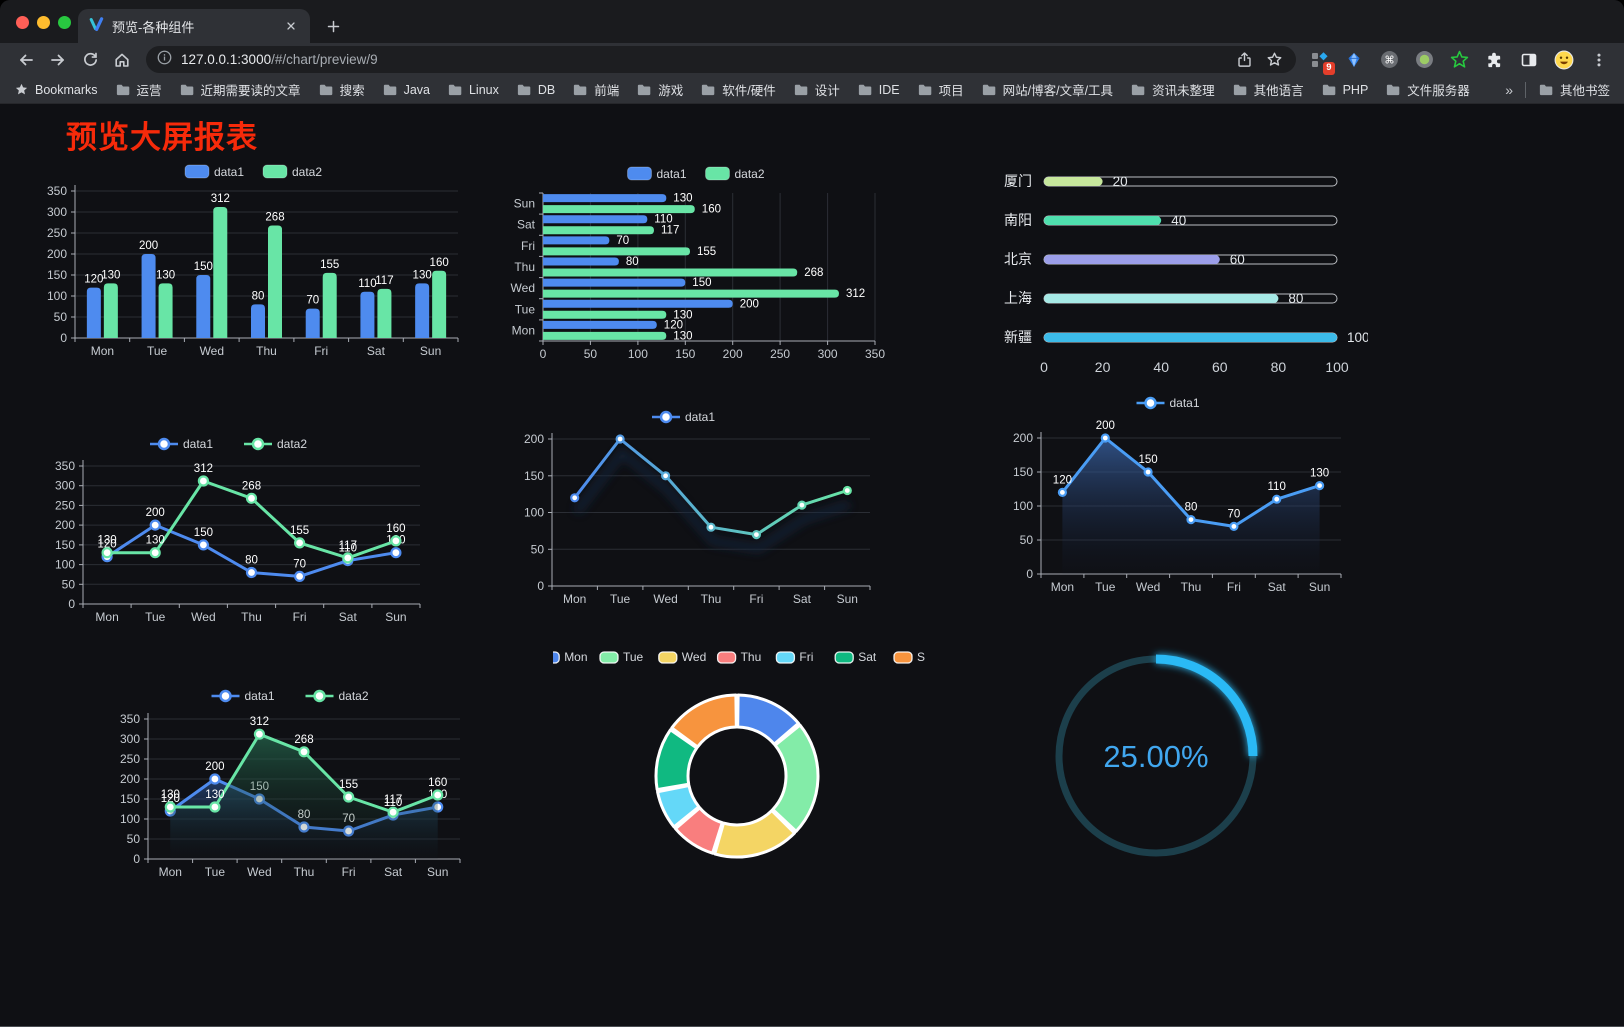 The image size is (1624, 1027). Describe the element at coordinates (333, 26) in the screenshot. I see `new-tab-button` at that location.